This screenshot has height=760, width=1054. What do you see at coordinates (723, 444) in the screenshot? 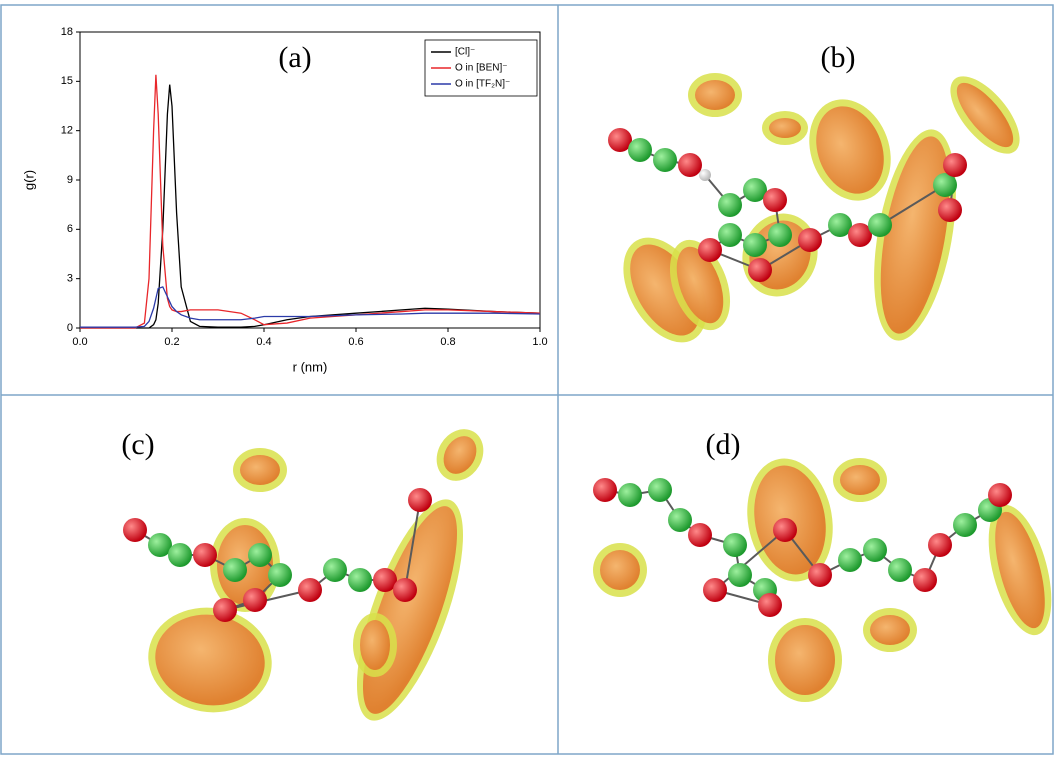
I see `panel-label: (d)` at bounding box center [723, 444].